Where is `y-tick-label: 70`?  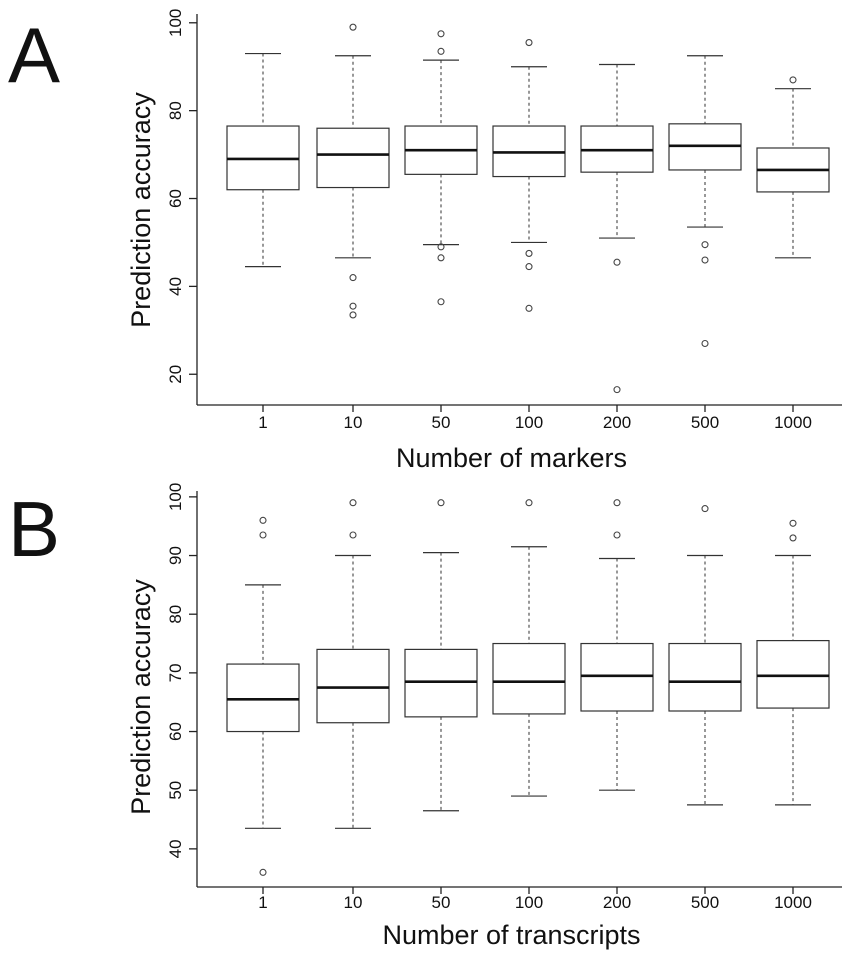
y-tick-label: 70 is located at coordinates (175, 672).